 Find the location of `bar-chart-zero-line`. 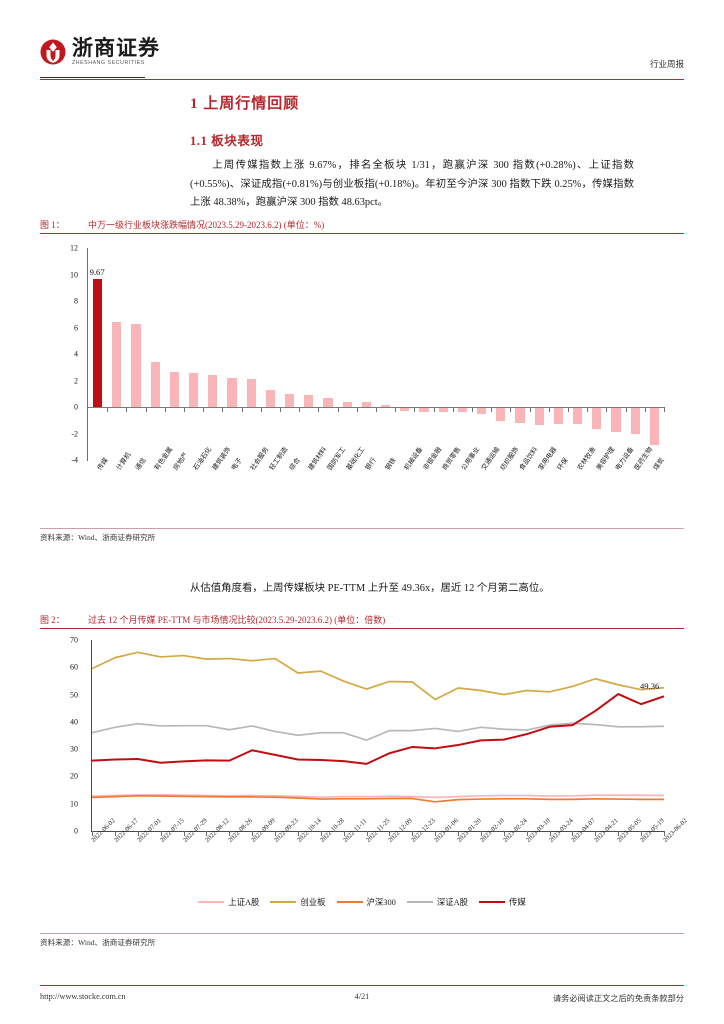

bar-chart-zero-line is located at coordinates (375, 407).